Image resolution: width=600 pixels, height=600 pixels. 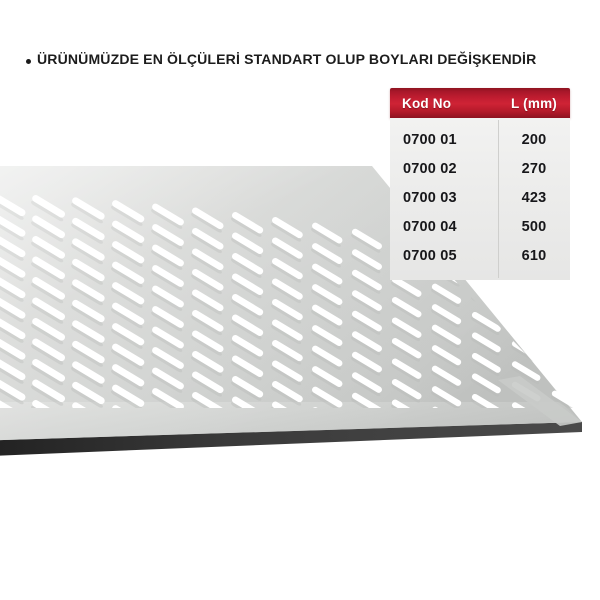 What do you see at coordinates (430, 139) in the screenshot?
I see `cell-kod: 0700 01` at bounding box center [430, 139].